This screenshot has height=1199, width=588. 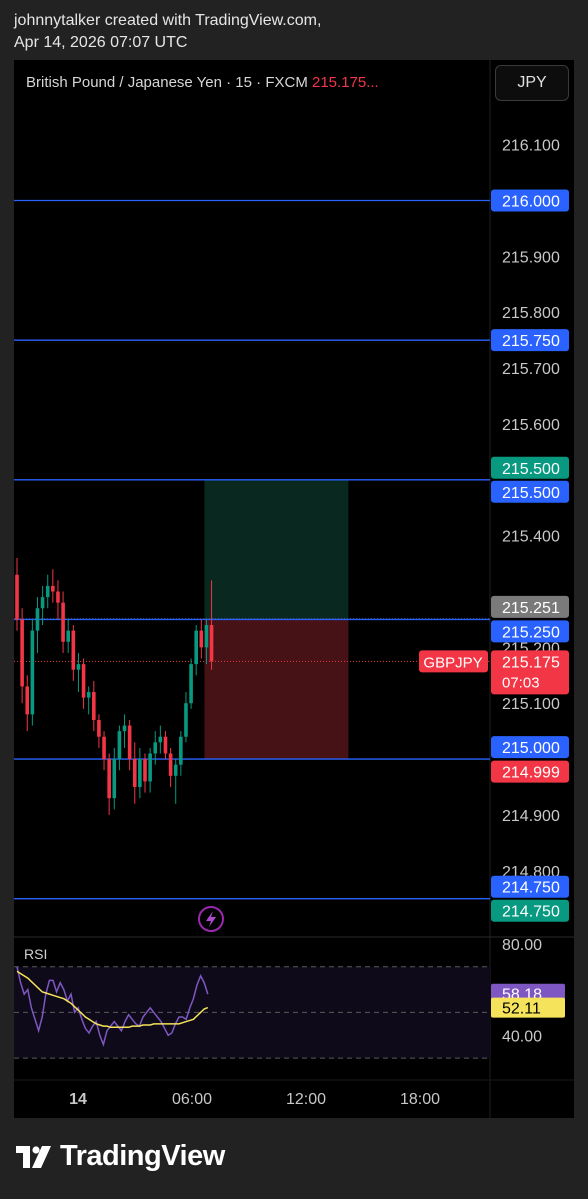 I want to click on symbol-text: British Pound / Japanese Yen · 15 · FXCM, so click(x=167, y=82).